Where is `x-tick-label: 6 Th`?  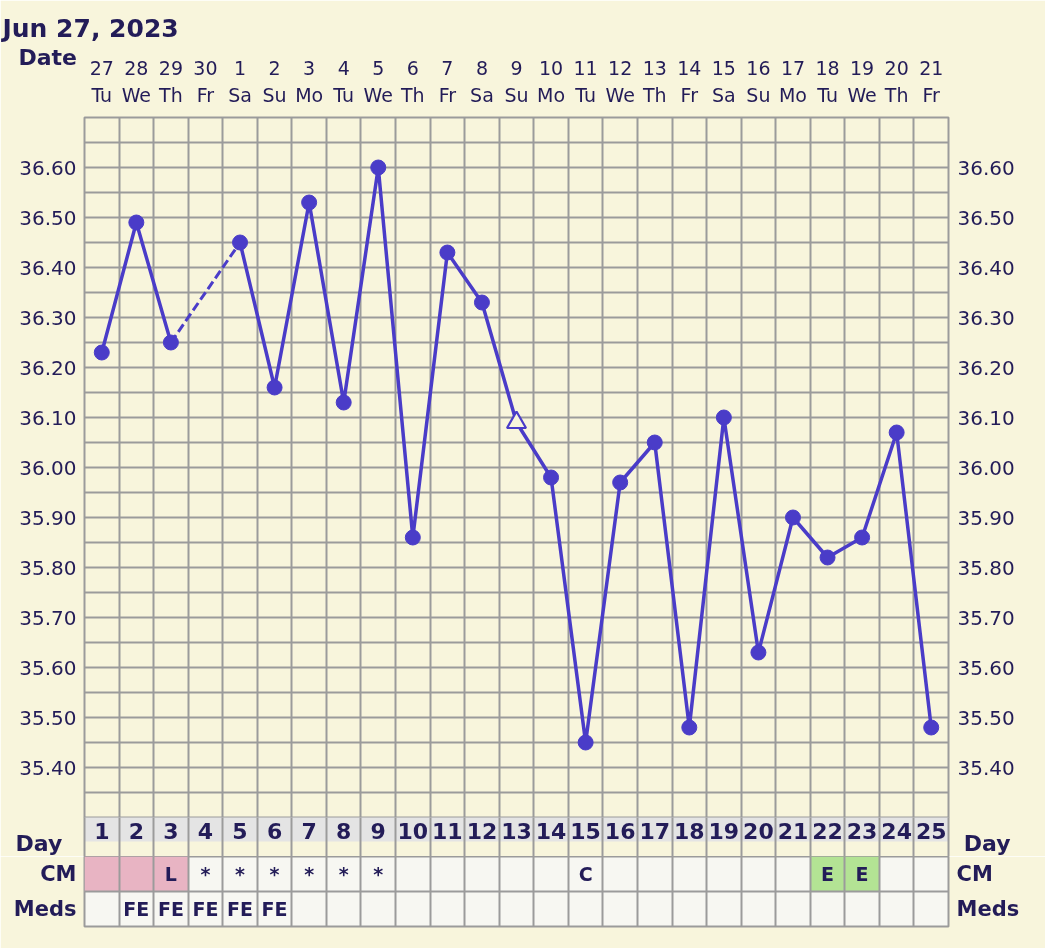 x-tick-label: 6 Th is located at coordinates (412, 81).